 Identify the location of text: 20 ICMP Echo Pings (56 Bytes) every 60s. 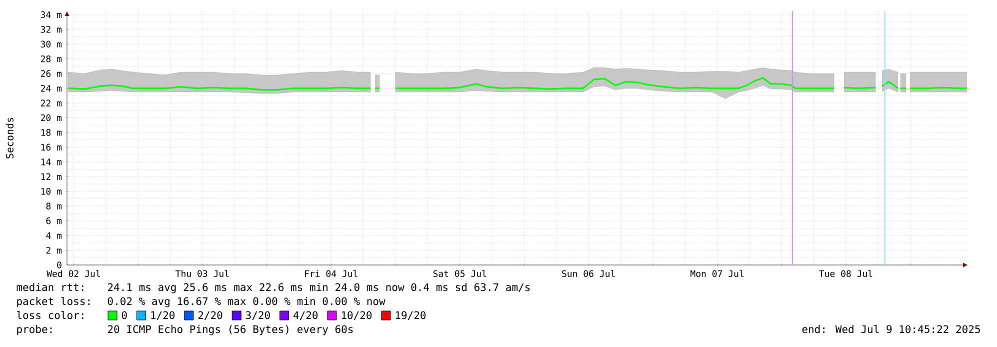
(230, 330).